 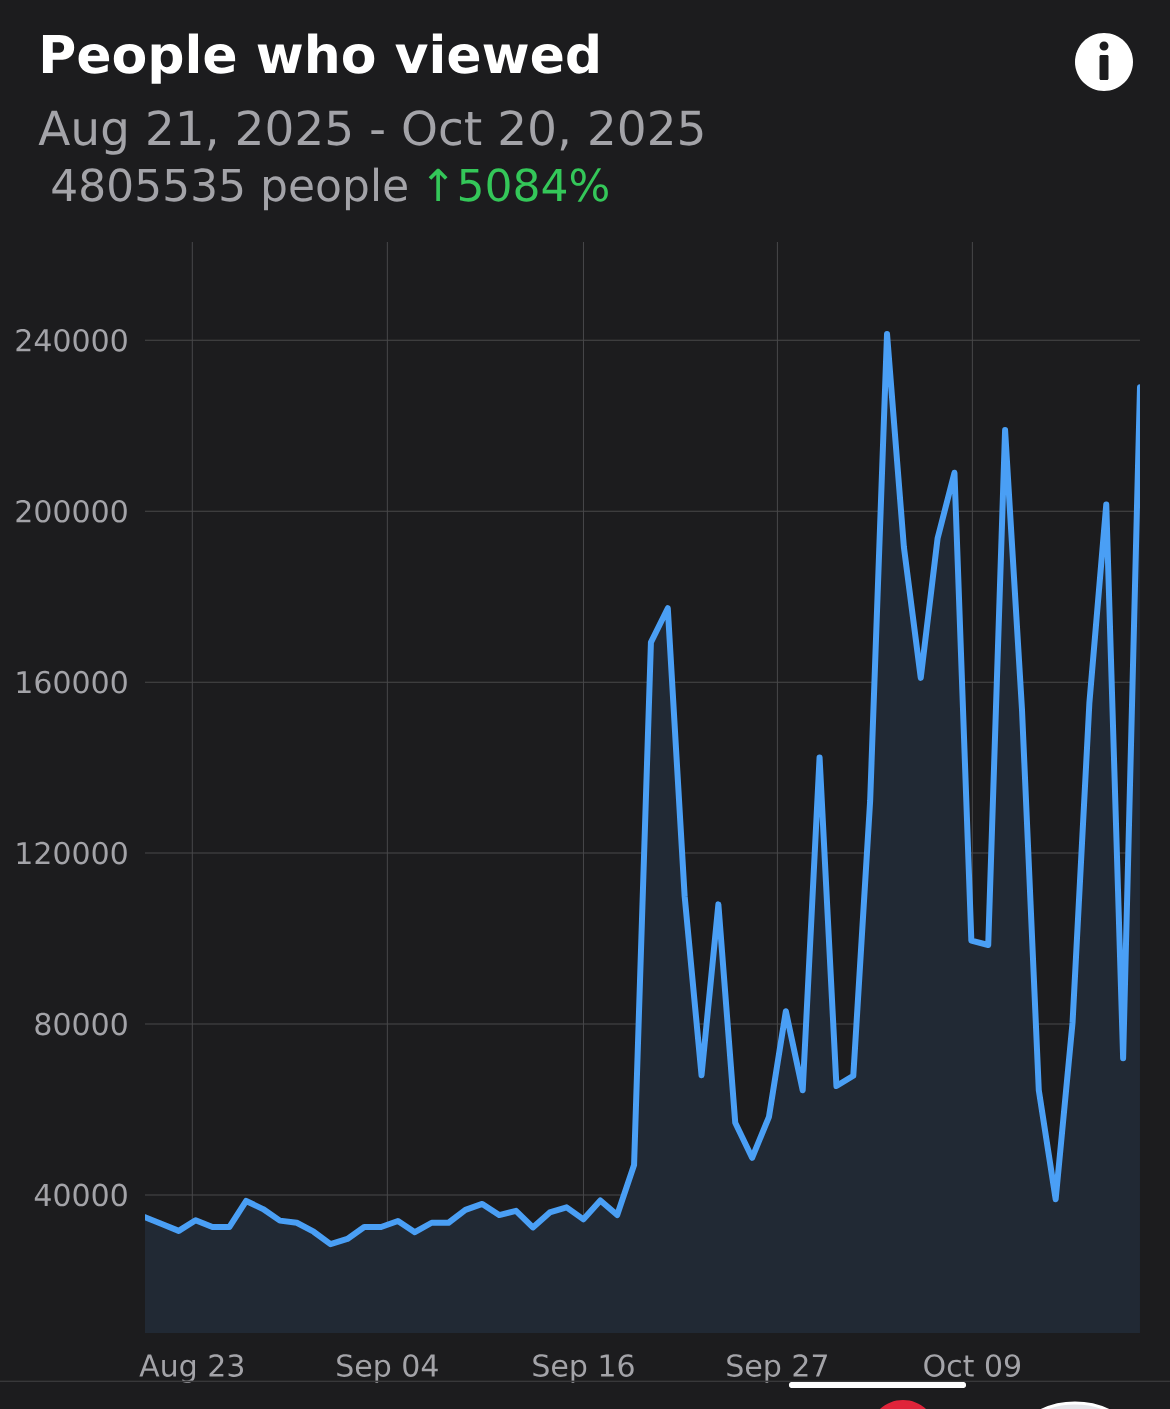 I want to click on text: 4805535 people, so click(x=229, y=189).